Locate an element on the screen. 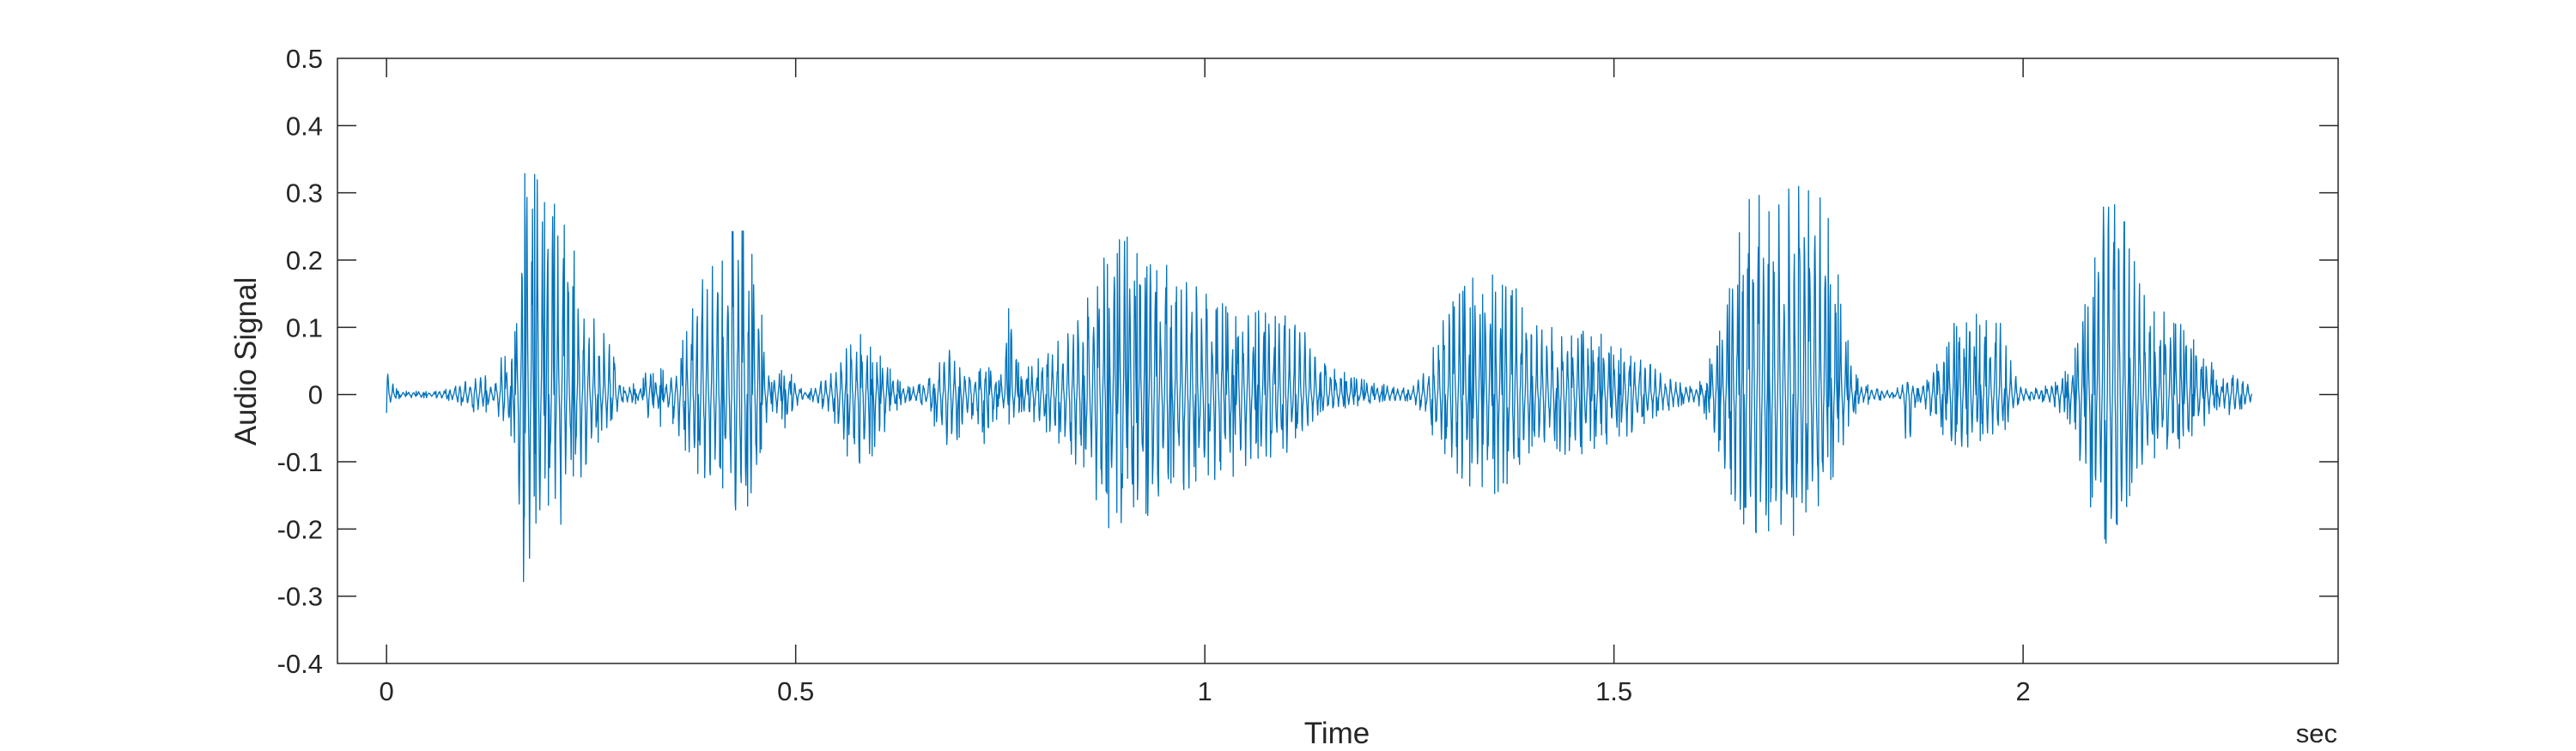  y-tick-label: 0 is located at coordinates (315, 395).